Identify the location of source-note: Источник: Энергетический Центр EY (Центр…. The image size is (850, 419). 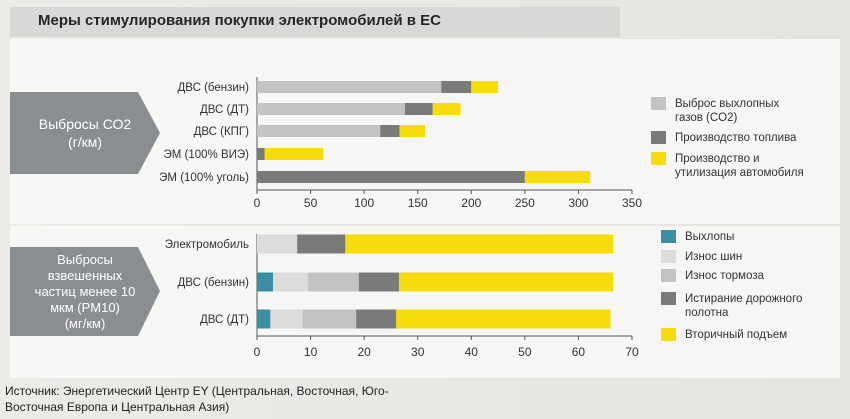
(197, 399).